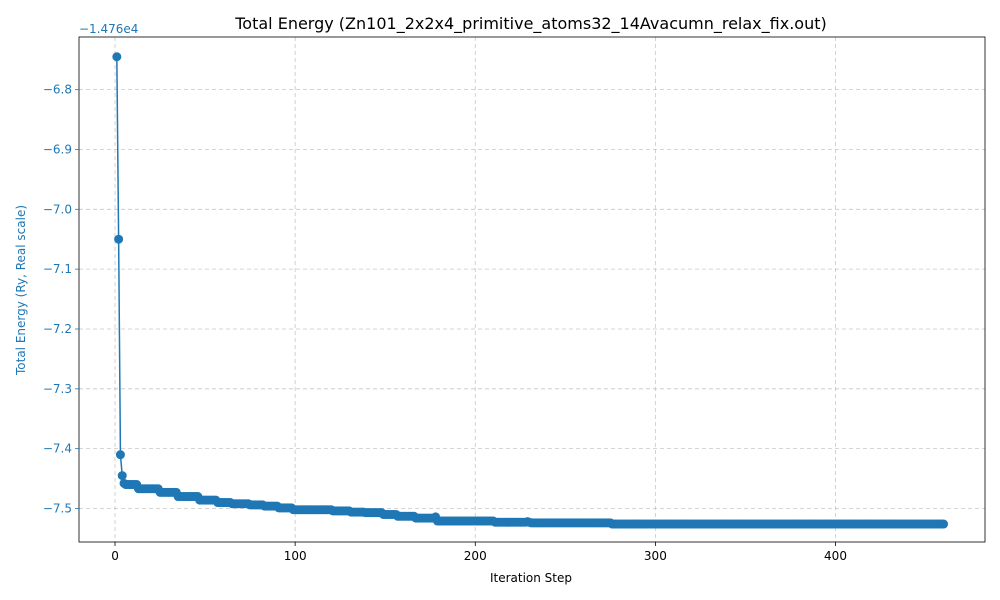 This screenshot has height=600, width=1000. Describe the element at coordinates (57, 209) in the screenshot. I see `y-tick-label: −7.0` at that location.